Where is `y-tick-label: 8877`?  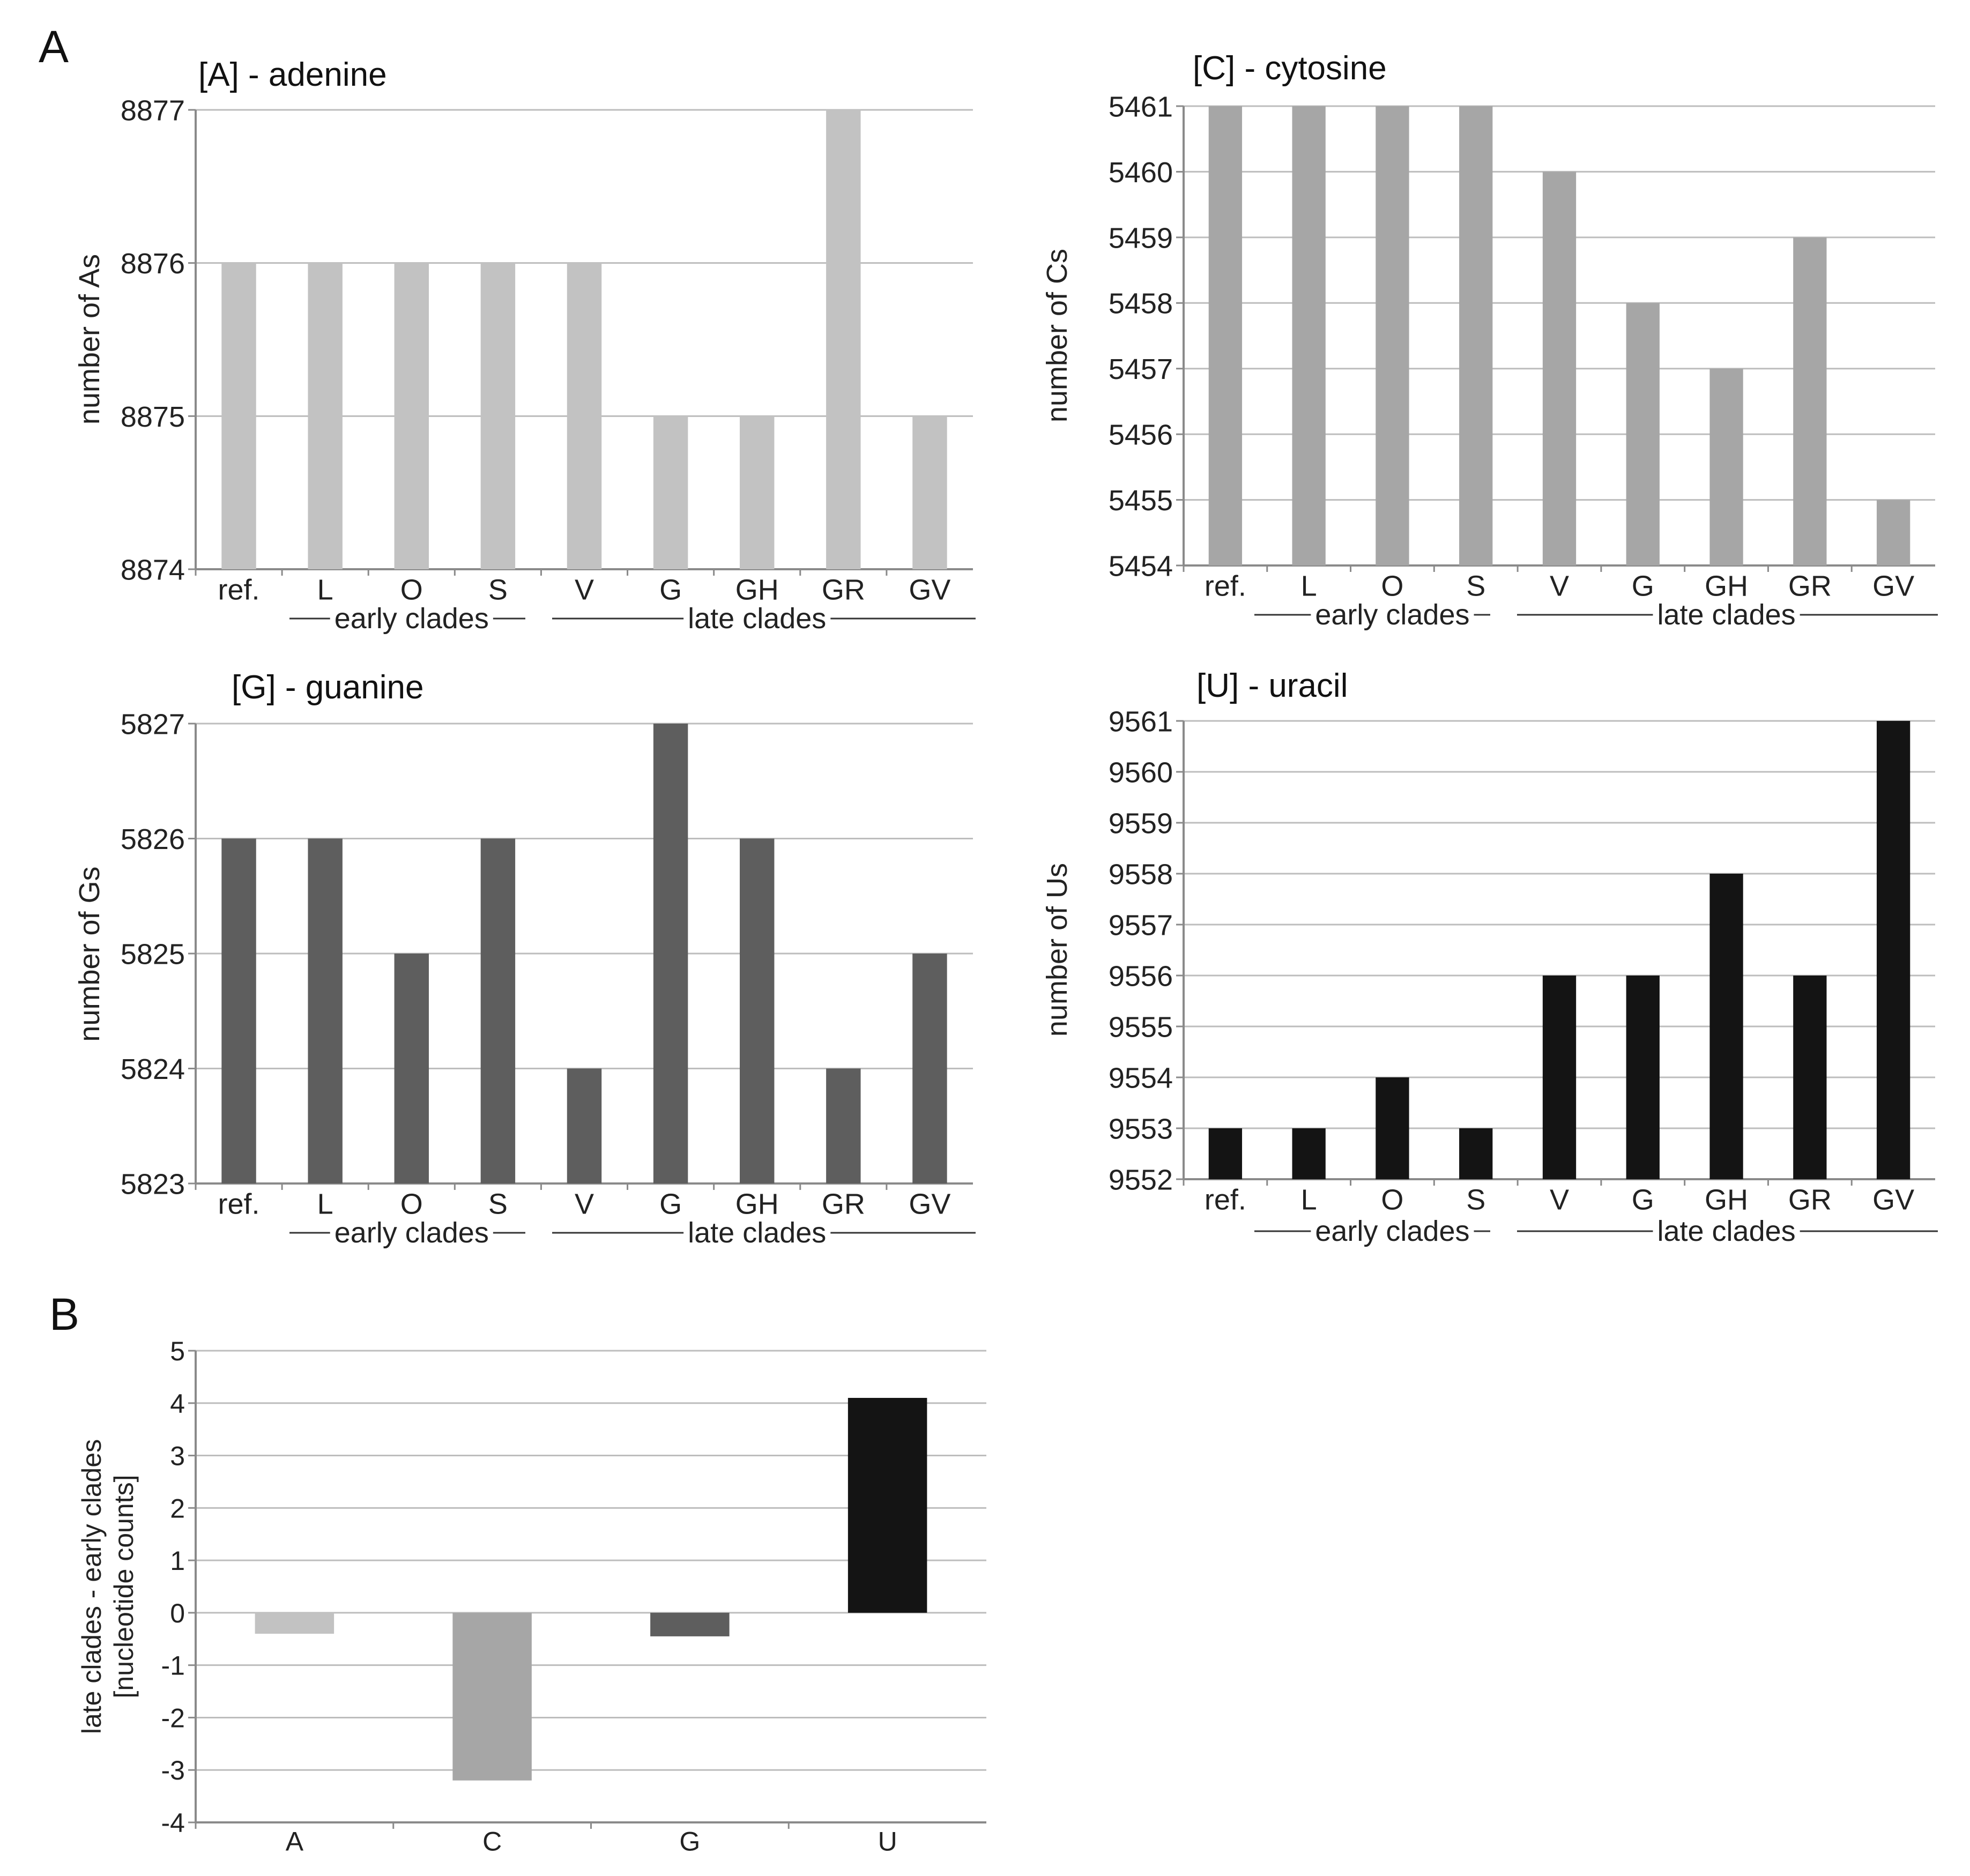 y-tick-label: 8877 is located at coordinates (153, 110).